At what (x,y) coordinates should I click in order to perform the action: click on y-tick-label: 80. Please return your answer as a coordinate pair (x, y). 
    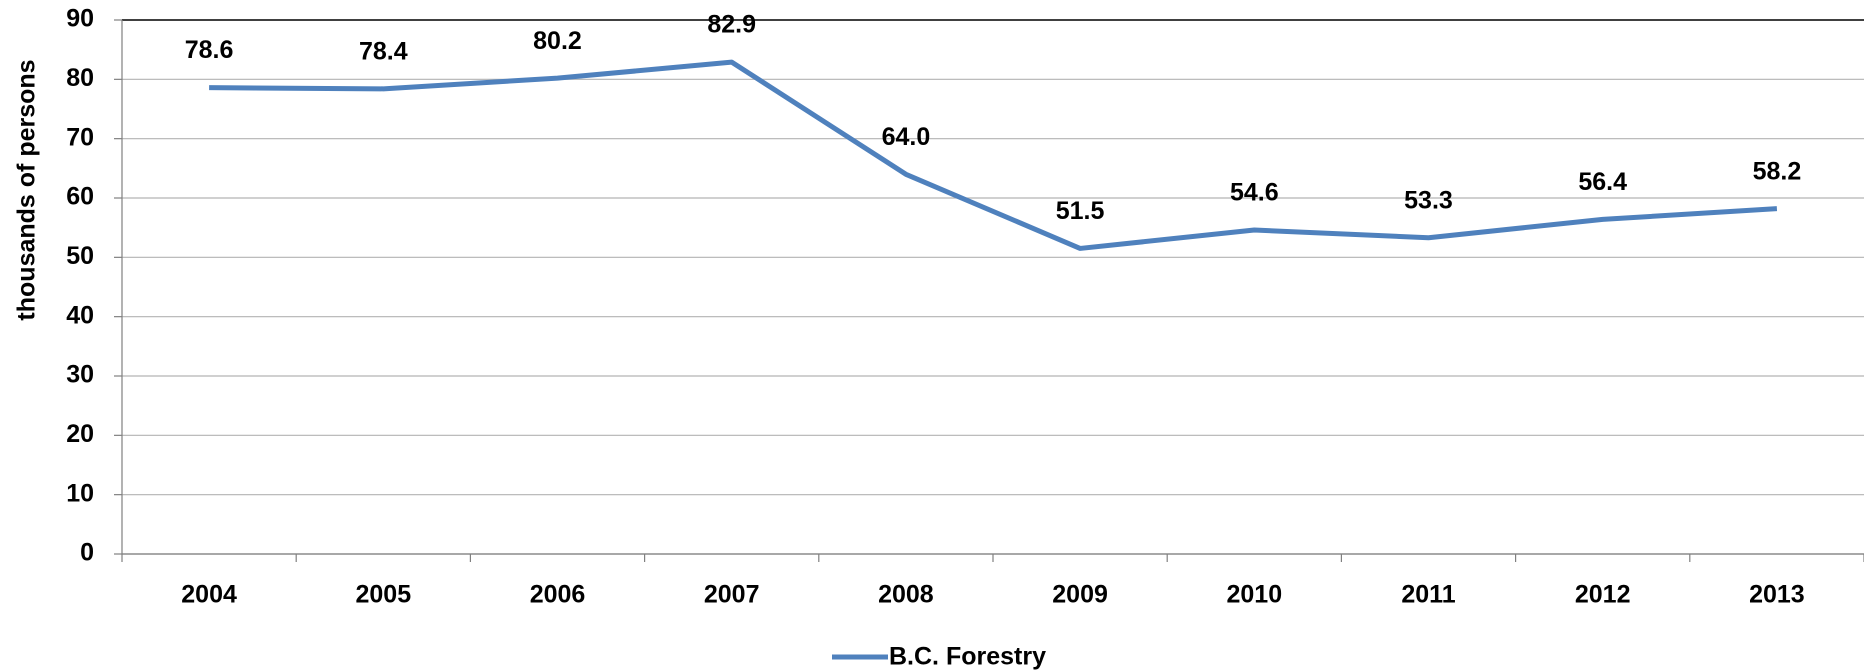
    Looking at the image, I should click on (80, 78).